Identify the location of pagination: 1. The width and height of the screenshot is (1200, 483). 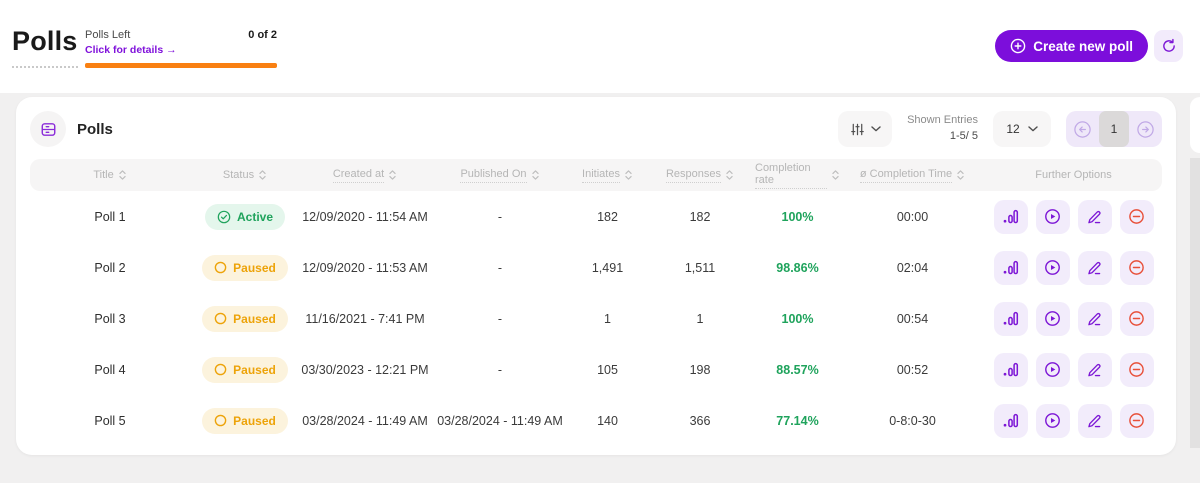
(1114, 129).